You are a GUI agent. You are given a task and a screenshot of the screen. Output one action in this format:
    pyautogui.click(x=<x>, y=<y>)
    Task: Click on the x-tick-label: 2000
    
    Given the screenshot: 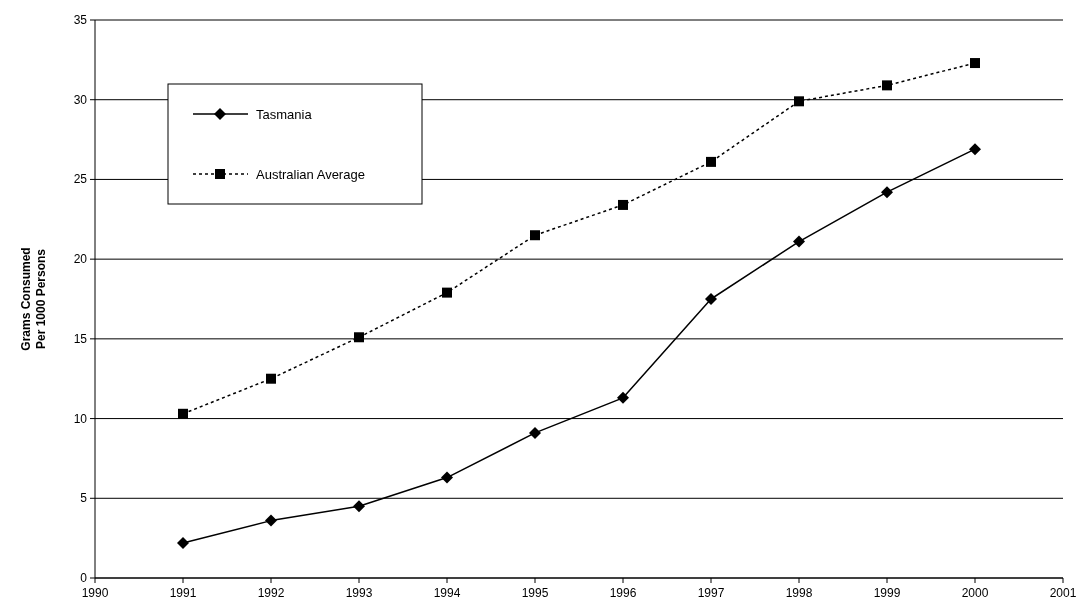 What is the action you would take?
    pyautogui.click(x=975, y=593)
    